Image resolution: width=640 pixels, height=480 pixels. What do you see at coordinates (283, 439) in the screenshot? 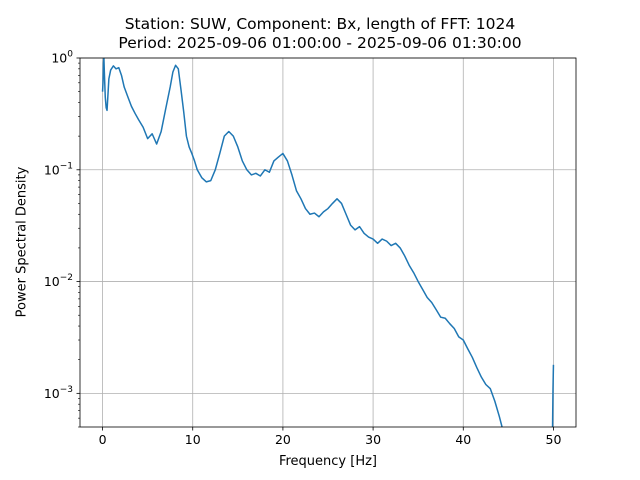
I see `x-tick-label-20: 20` at bounding box center [283, 439].